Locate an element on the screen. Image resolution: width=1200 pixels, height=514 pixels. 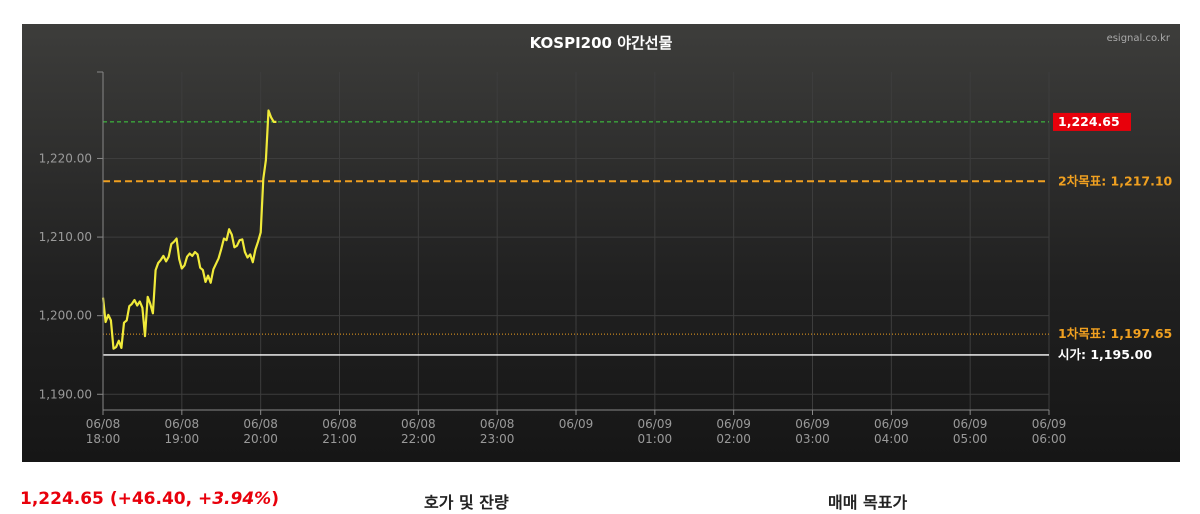
y-tick-label: 1,220.00 is located at coordinates (65, 158).